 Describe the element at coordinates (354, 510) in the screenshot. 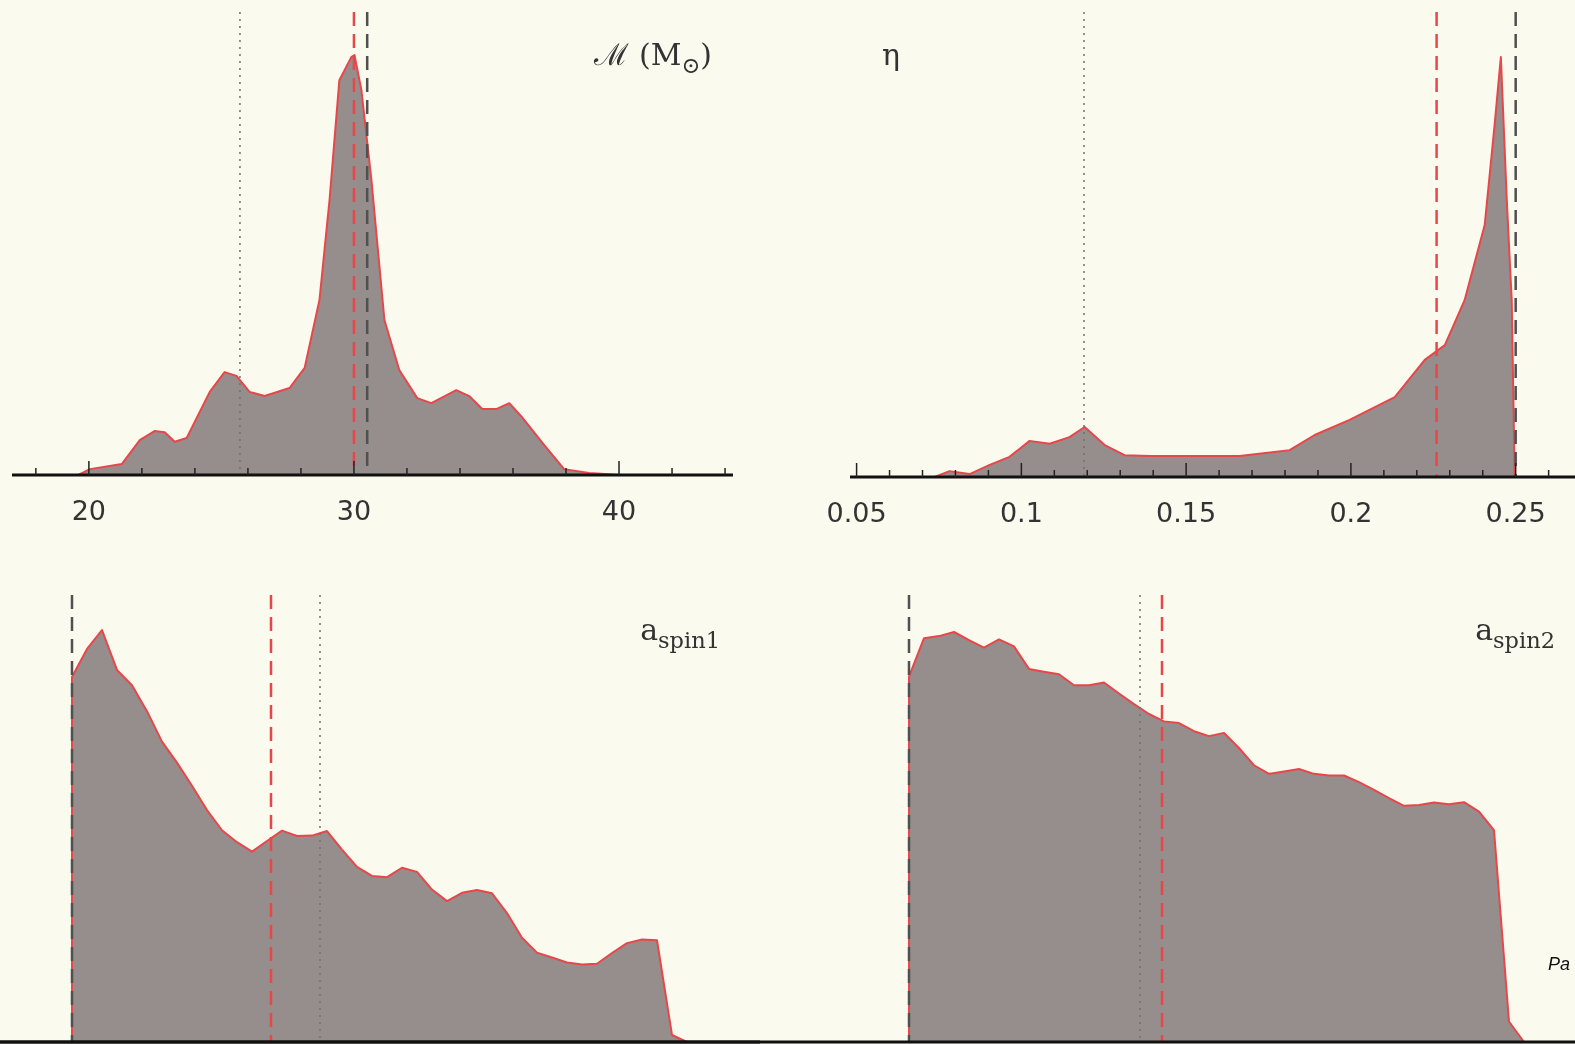

I see `x-tick-label: 30` at that location.